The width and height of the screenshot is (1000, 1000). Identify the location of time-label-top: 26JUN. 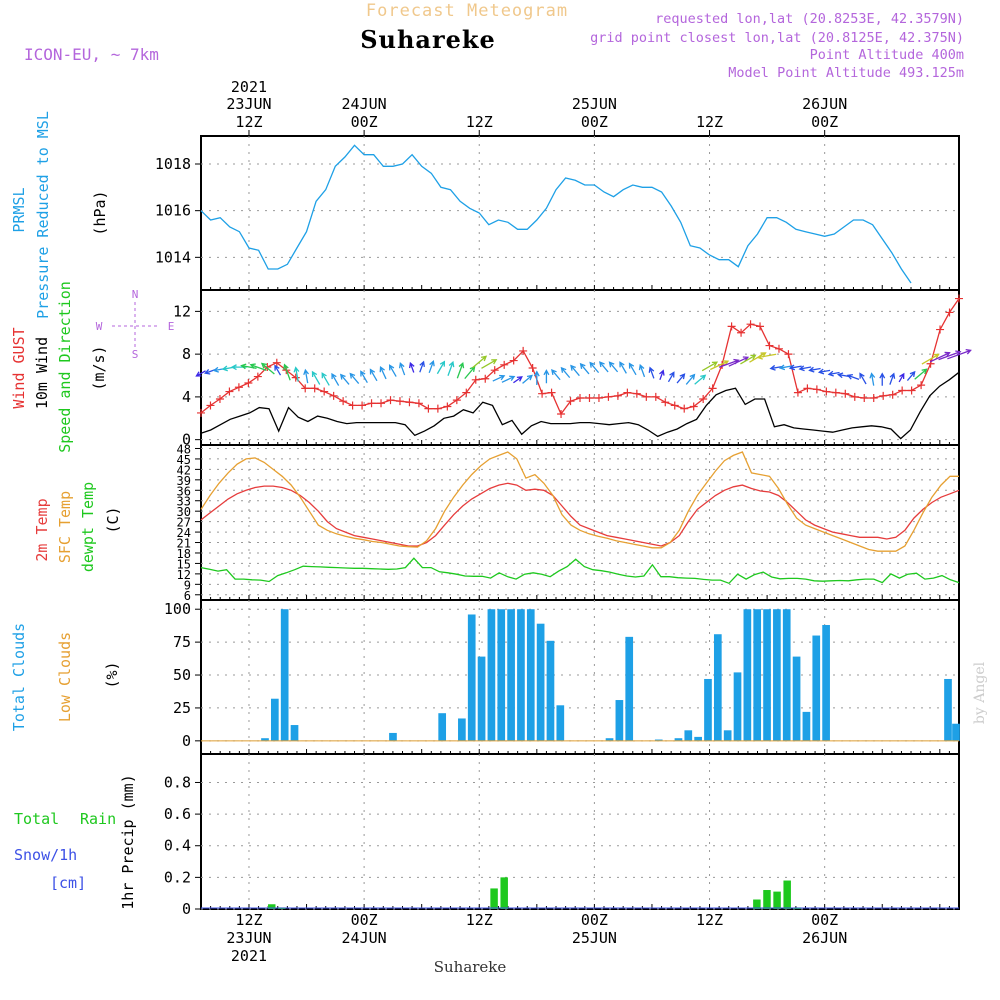
(824, 104).